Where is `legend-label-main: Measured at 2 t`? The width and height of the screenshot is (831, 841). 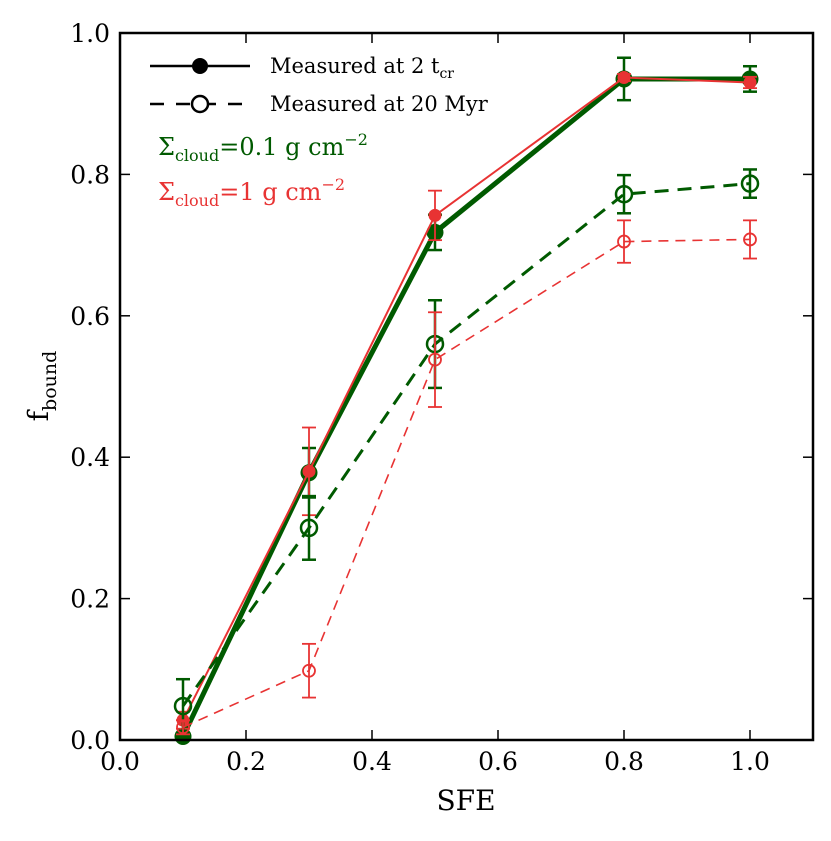 legend-label-main: Measured at 2 t is located at coordinates (355, 66).